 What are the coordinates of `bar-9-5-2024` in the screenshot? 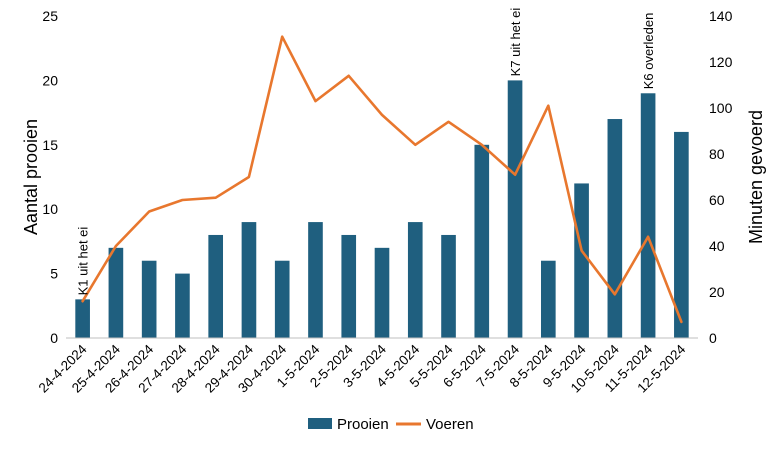 It's located at (581, 260).